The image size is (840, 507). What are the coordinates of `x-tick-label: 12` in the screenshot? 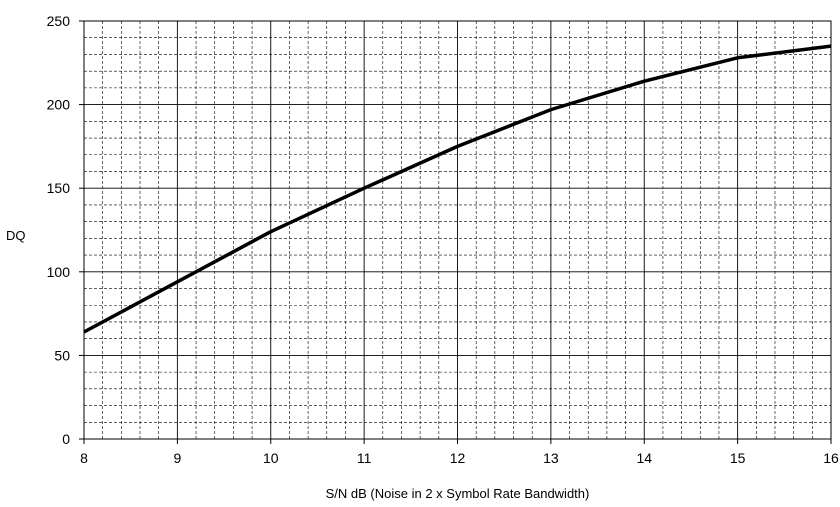 It's located at (458, 458).